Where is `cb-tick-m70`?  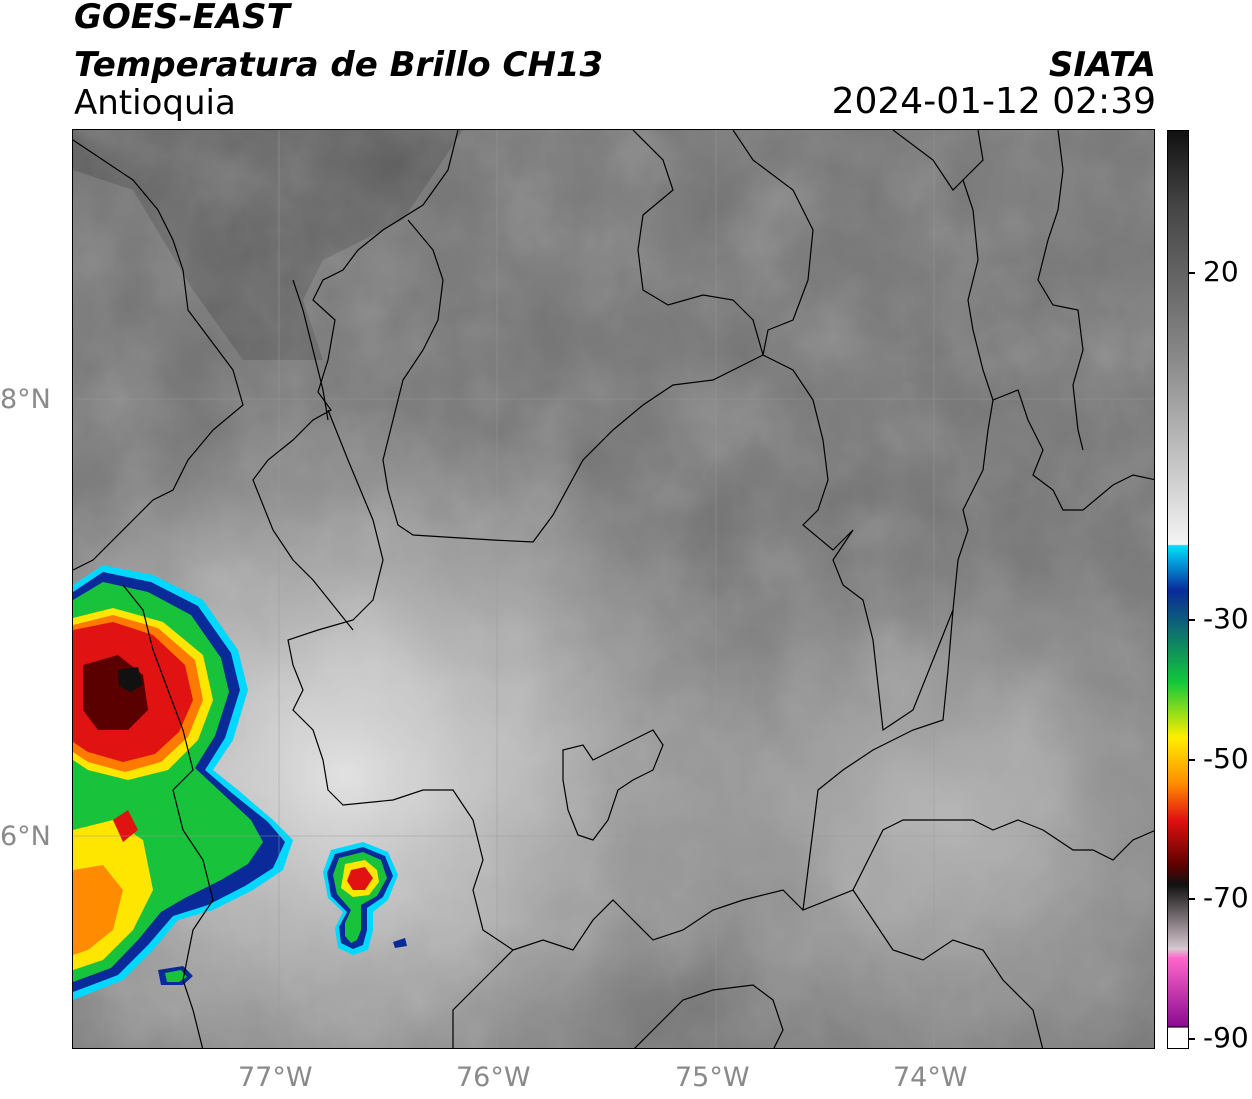 cb-tick-m70 is located at coordinates (1192, 899).